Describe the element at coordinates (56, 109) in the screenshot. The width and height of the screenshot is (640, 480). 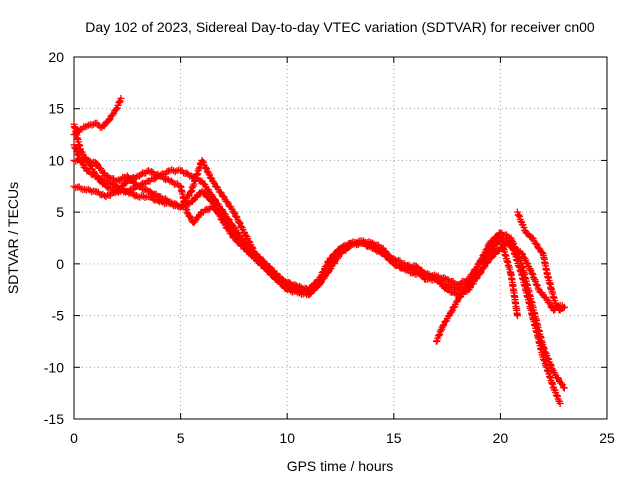
I see `y-tick-label: 15` at that location.